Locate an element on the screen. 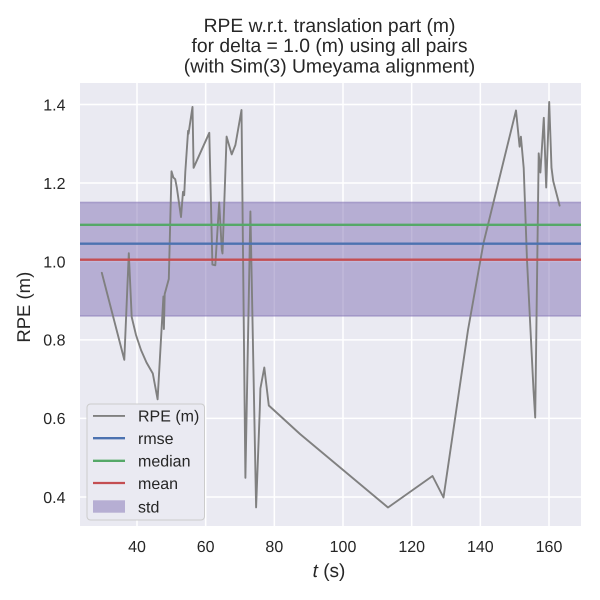  svg-text:RPE w.r.t. translation part (m: RPE w.r.t. translation part (m) is located at coordinates (330, 26).